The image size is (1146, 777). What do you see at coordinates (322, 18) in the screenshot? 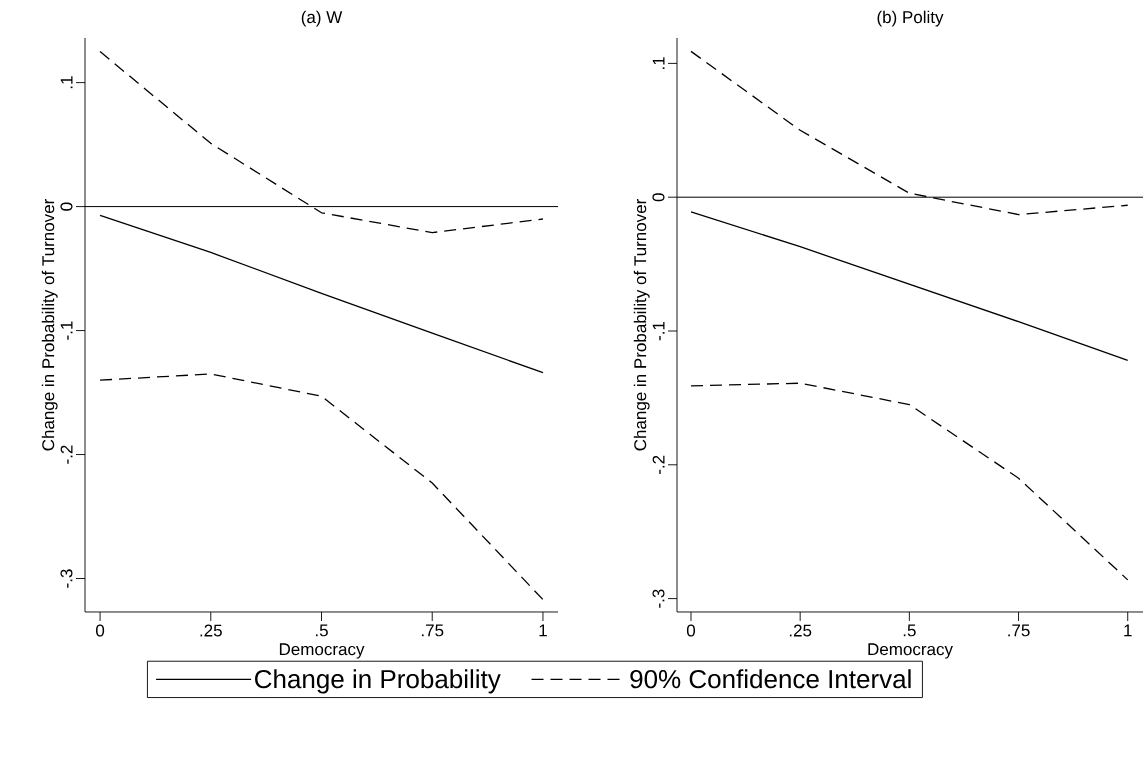
I see `chart-title: (a) W` at bounding box center [322, 18].